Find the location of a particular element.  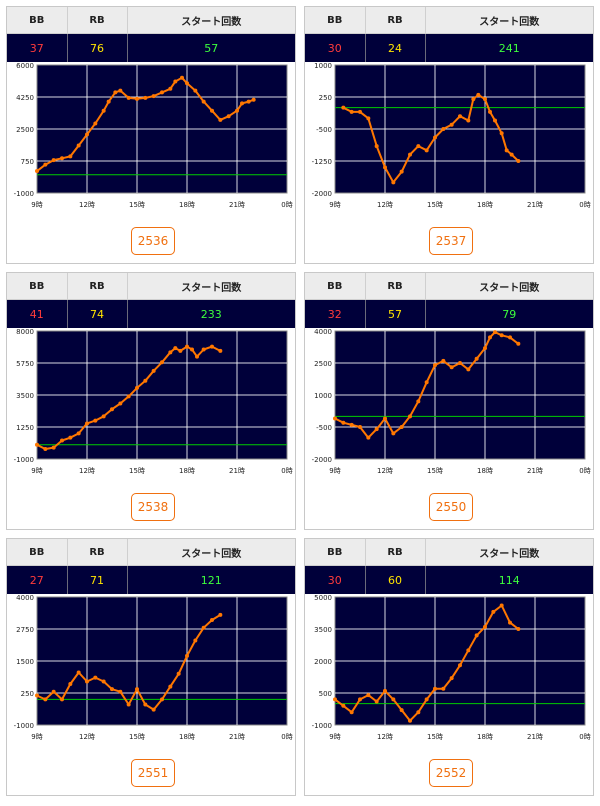

start-count: 241 is located at coordinates (509, 47).